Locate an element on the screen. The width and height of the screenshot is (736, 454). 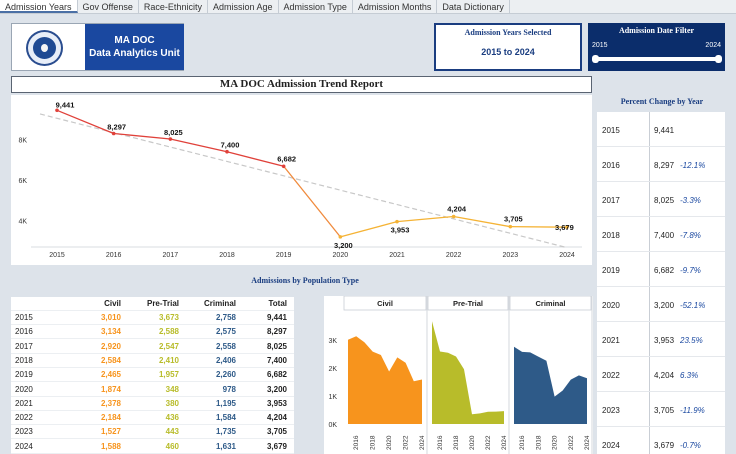
population-year: 2023 is located at coordinates (24, 432).